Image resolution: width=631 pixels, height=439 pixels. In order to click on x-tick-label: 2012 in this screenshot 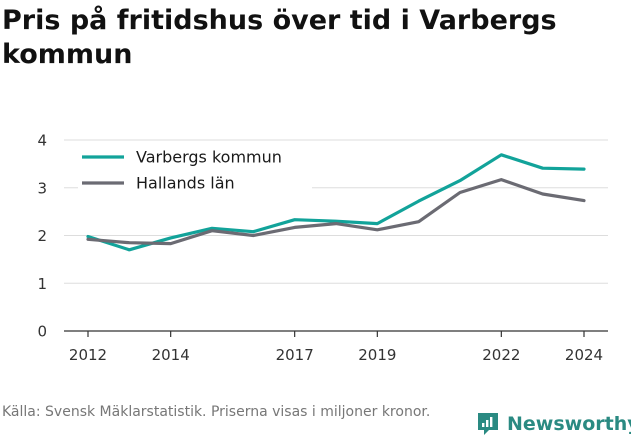, I will do `click(88, 355)`.